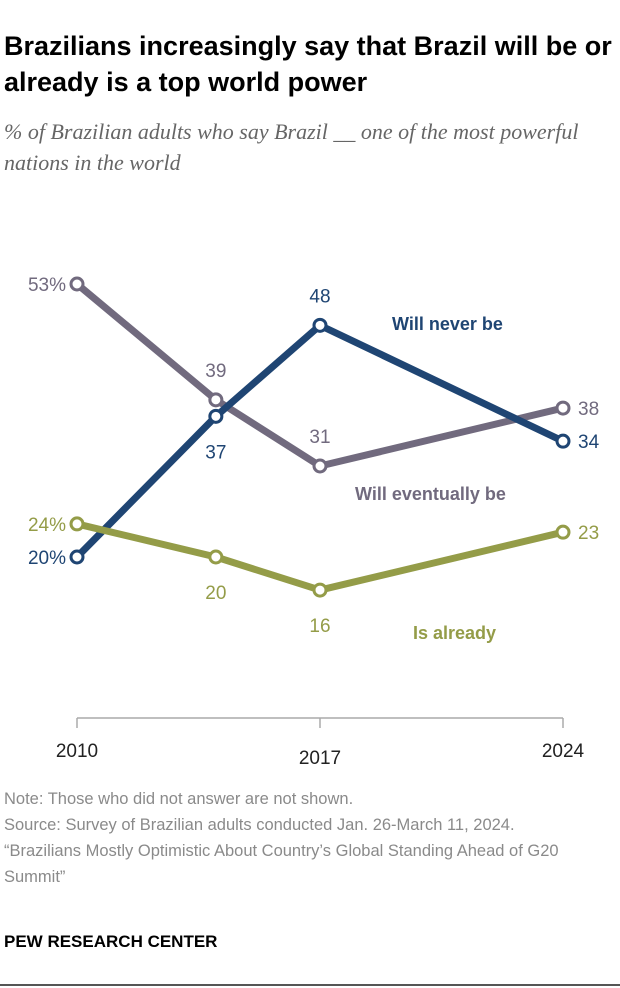 The image size is (620, 988). Describe the element at coordinates (320, 758) in the screenshot. I see `x-tick-label: 2017` at that location.